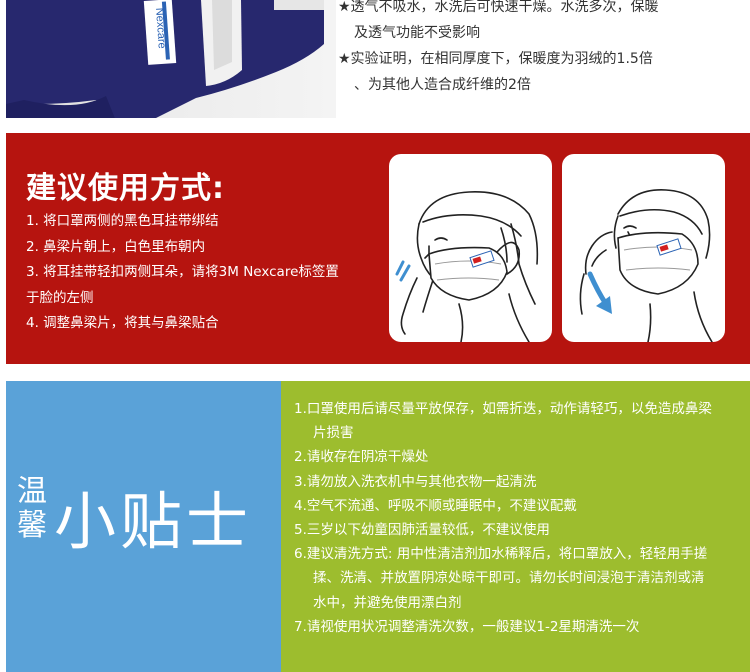 The width and height of the screenshot is (750, 672). I want to click on usage-step: 4. 调整鼻梁片，将其与鼻梁贴合, so click(122, 323).